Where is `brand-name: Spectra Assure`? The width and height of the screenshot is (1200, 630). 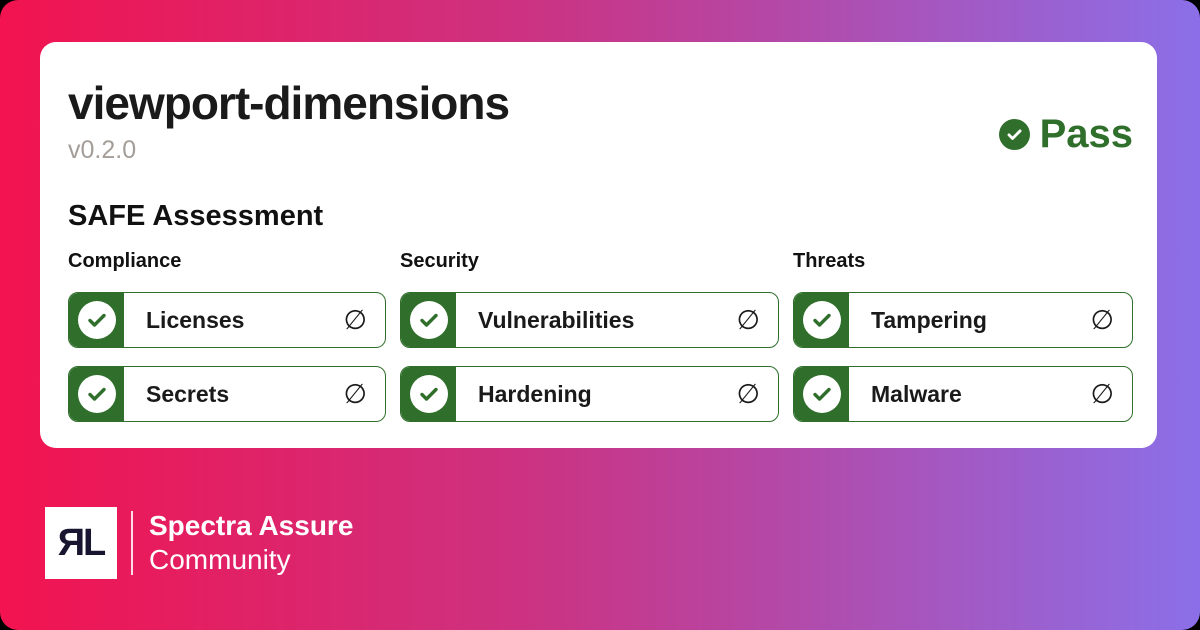
brand-name: Spectra Assure is located at coordinates (251, 525).